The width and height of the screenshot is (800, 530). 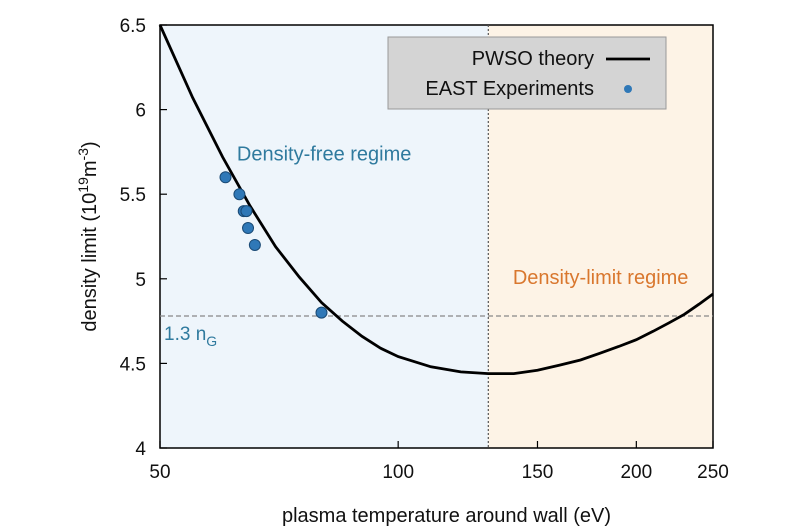 I want to click on y-tick-label: 4.5, so click(x=133, y=364).